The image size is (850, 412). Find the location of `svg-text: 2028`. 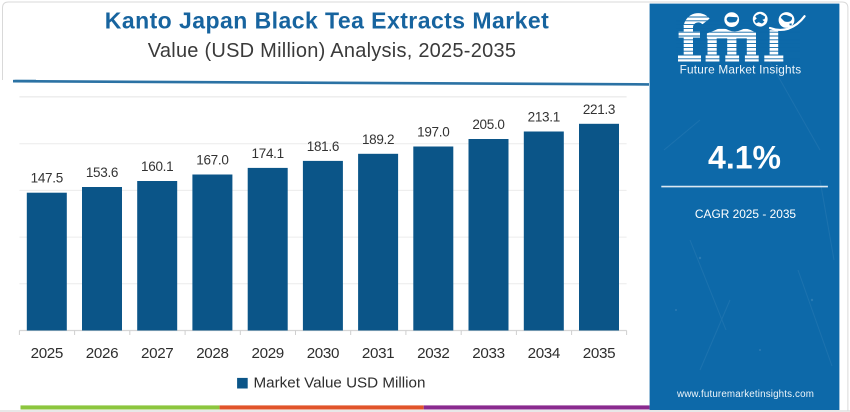

svg-text: 2028 is located at coordinates (212, 353).